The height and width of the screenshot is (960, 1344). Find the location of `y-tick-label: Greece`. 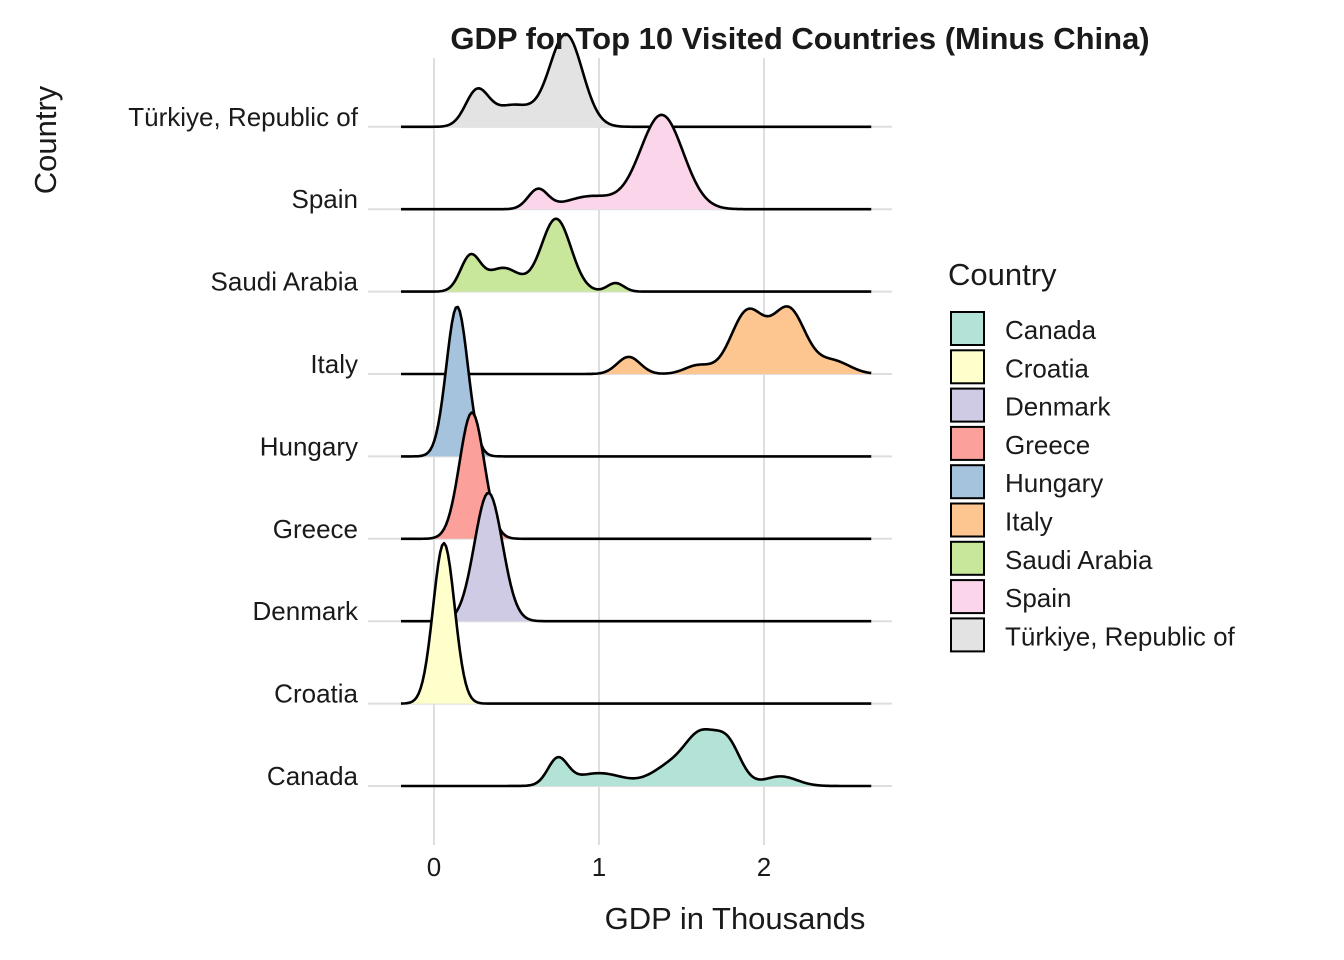

y-tick-label: Greece is located at coordinates (315, 529).